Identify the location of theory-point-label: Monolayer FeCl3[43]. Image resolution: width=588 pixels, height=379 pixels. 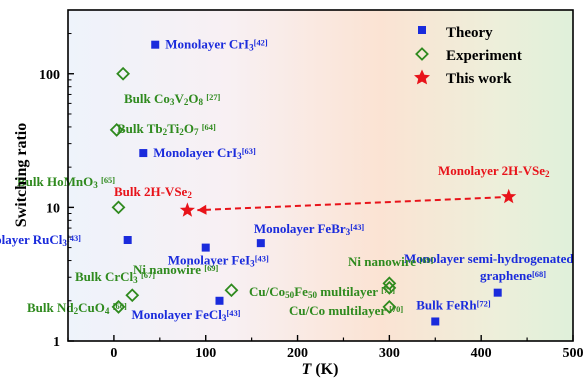
(186, 315).